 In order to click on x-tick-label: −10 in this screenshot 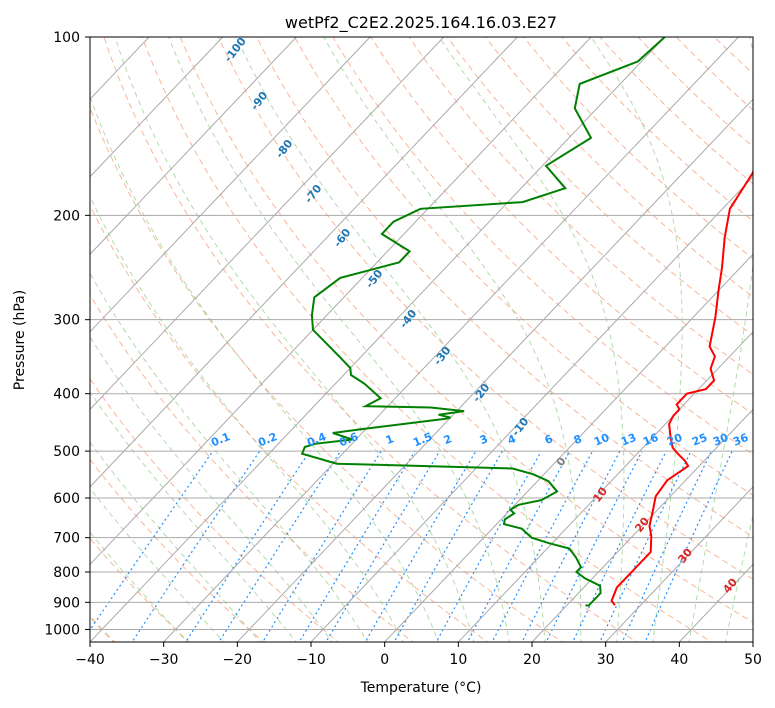, I will do `click(311, 660)`.